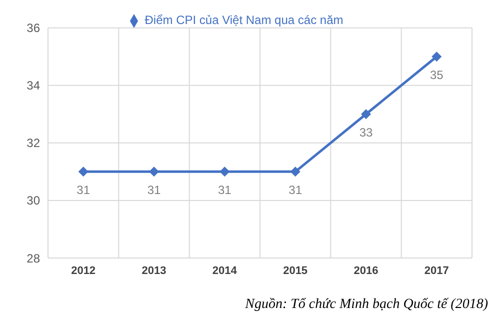 This screenshot has height=333, width=500. I want to click on y-tick-label: 34, so click(33, 85).